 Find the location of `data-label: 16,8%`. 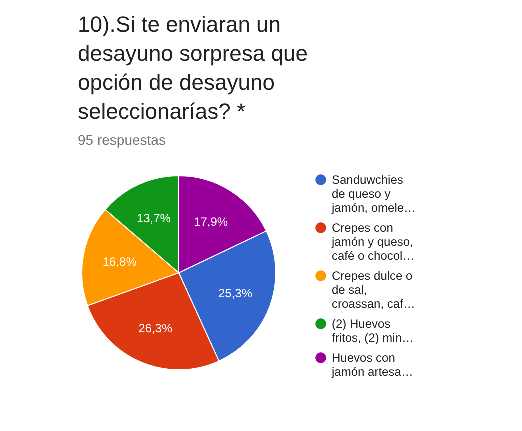

data-label: 16,8% is located at coordinates (120, 262).